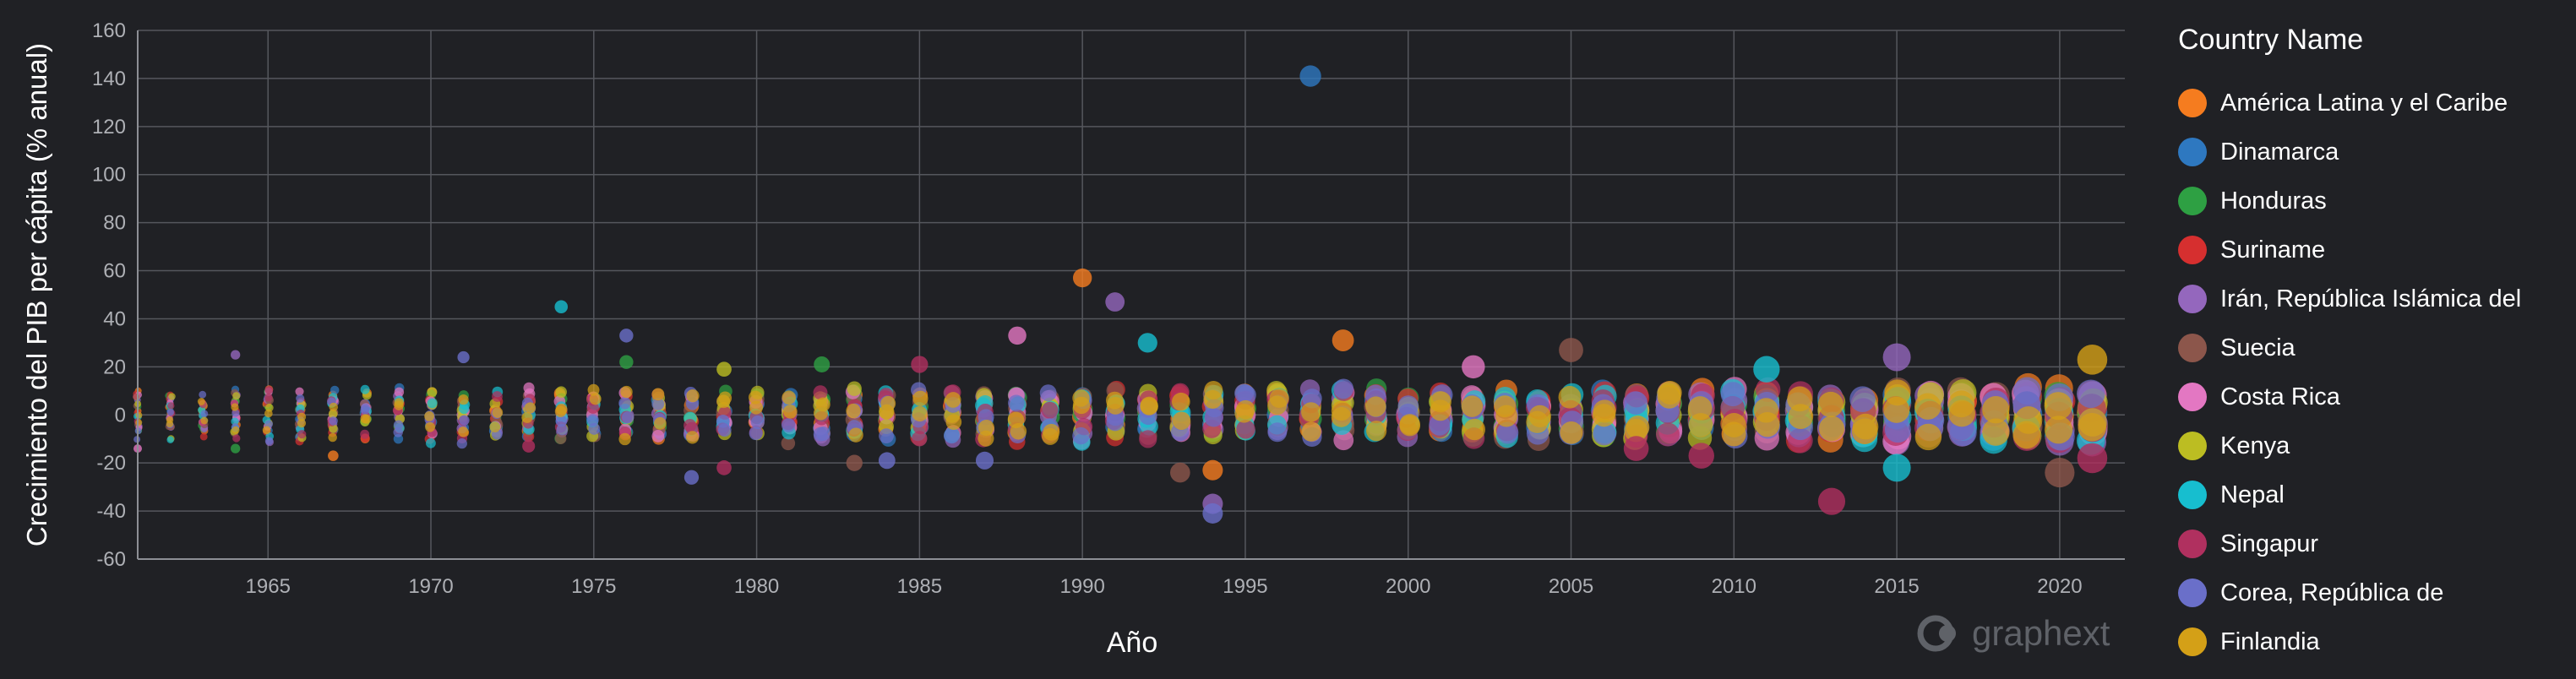 This screenshot has width=2576, height=679. Describe the element at coordinates (2372, 397) in the screenshot. I see `legend-item: Costa Rica` at that location.